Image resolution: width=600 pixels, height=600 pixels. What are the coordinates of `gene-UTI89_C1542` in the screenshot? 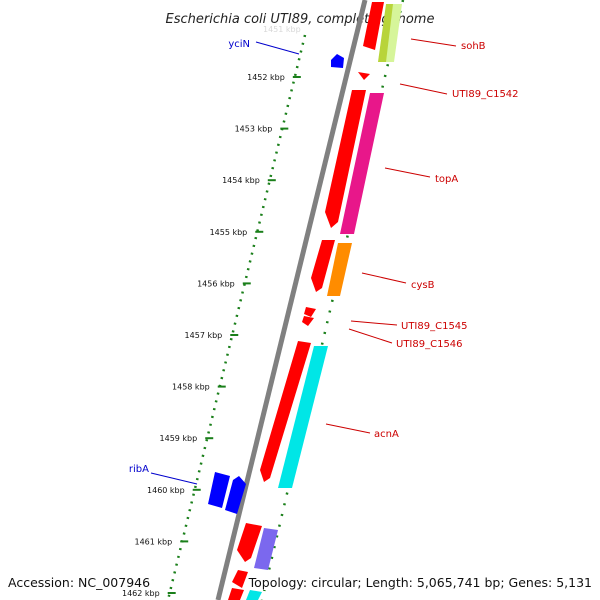 It's located at (364, 76).